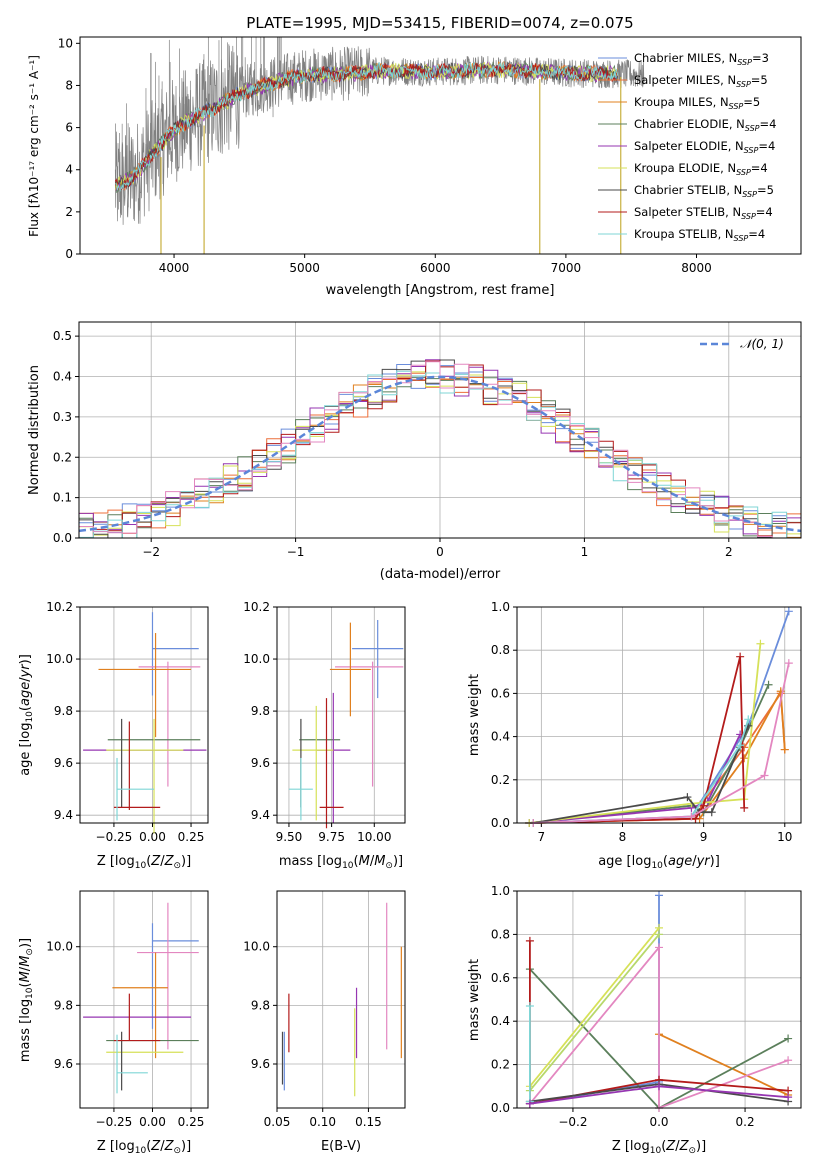  Describe the element at coordinates (26, 1000) in the screenshot. I see `mass-vs-Z-ylabel: mass [log10(M/M⊙)]` at that location.